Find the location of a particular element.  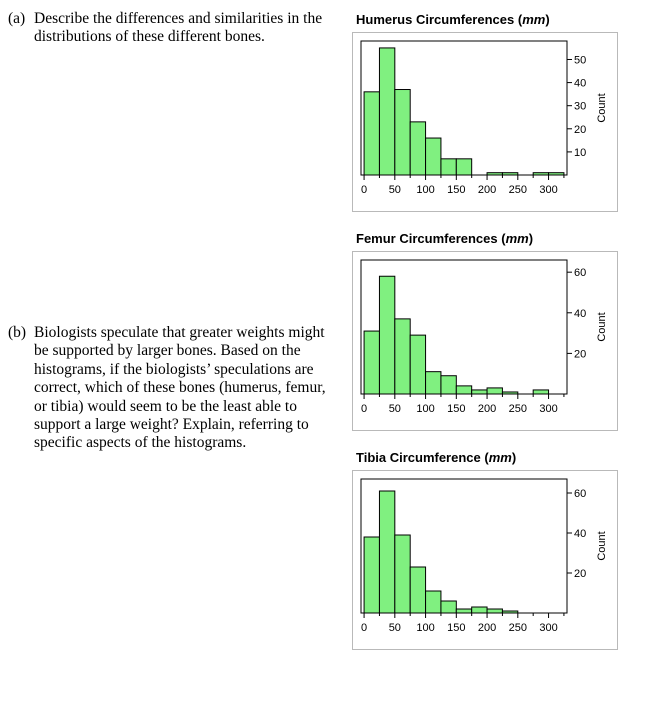

humerus-x-tick-label: 50 is located at coordinates (395, 190).